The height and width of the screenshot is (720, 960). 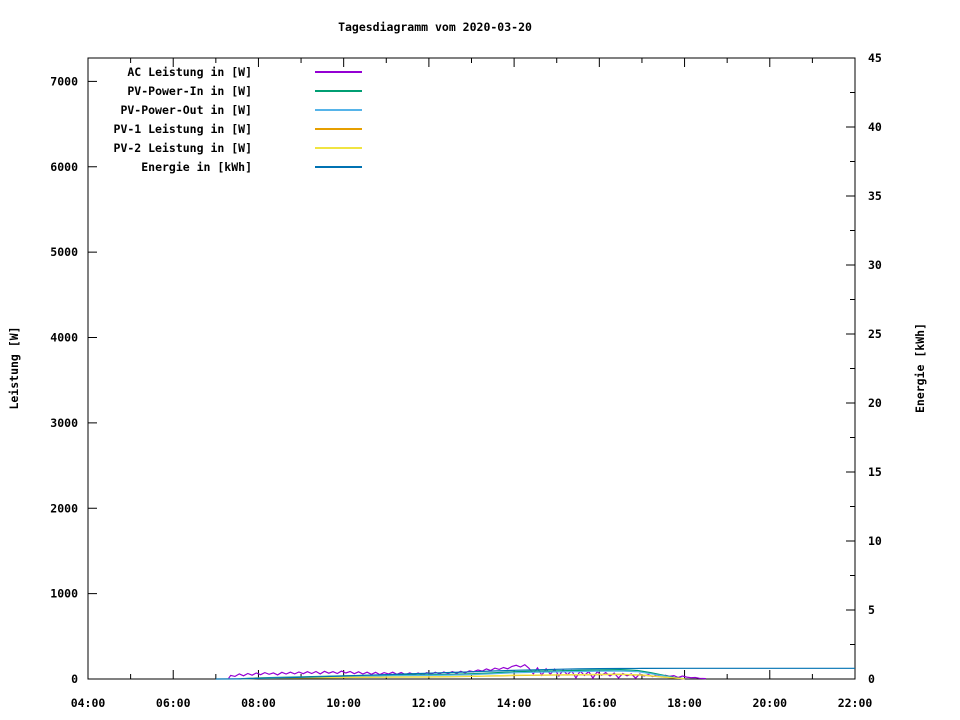 I want to click on x-tick-label: 20:00, so click(x=769, y=703).